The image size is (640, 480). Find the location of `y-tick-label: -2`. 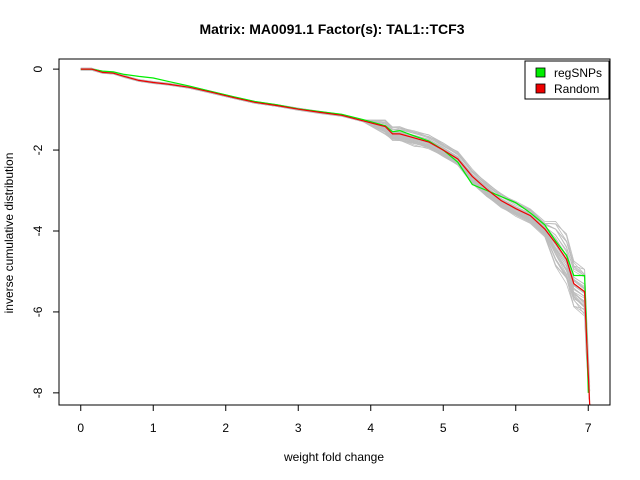

y-tick-label: -2 is located at coordinates (38, 149).